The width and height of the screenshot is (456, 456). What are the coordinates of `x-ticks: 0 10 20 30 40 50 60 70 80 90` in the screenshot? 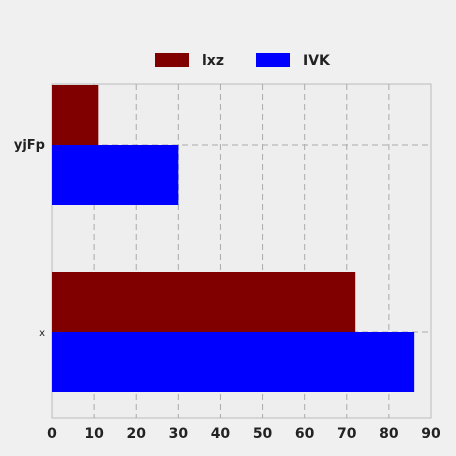 It's located at (244, 434).